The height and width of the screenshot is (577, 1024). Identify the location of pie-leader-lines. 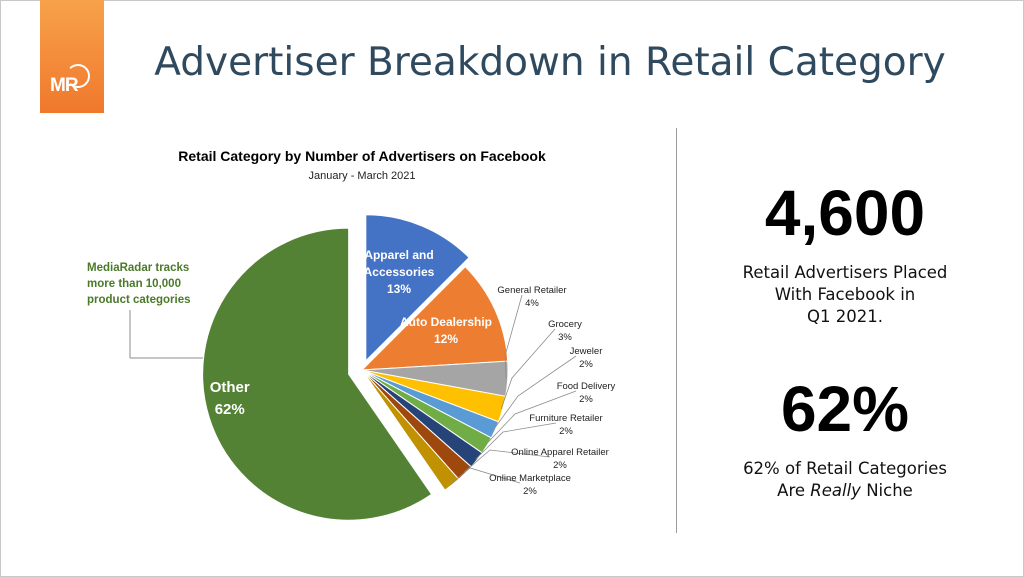
(513, 389).